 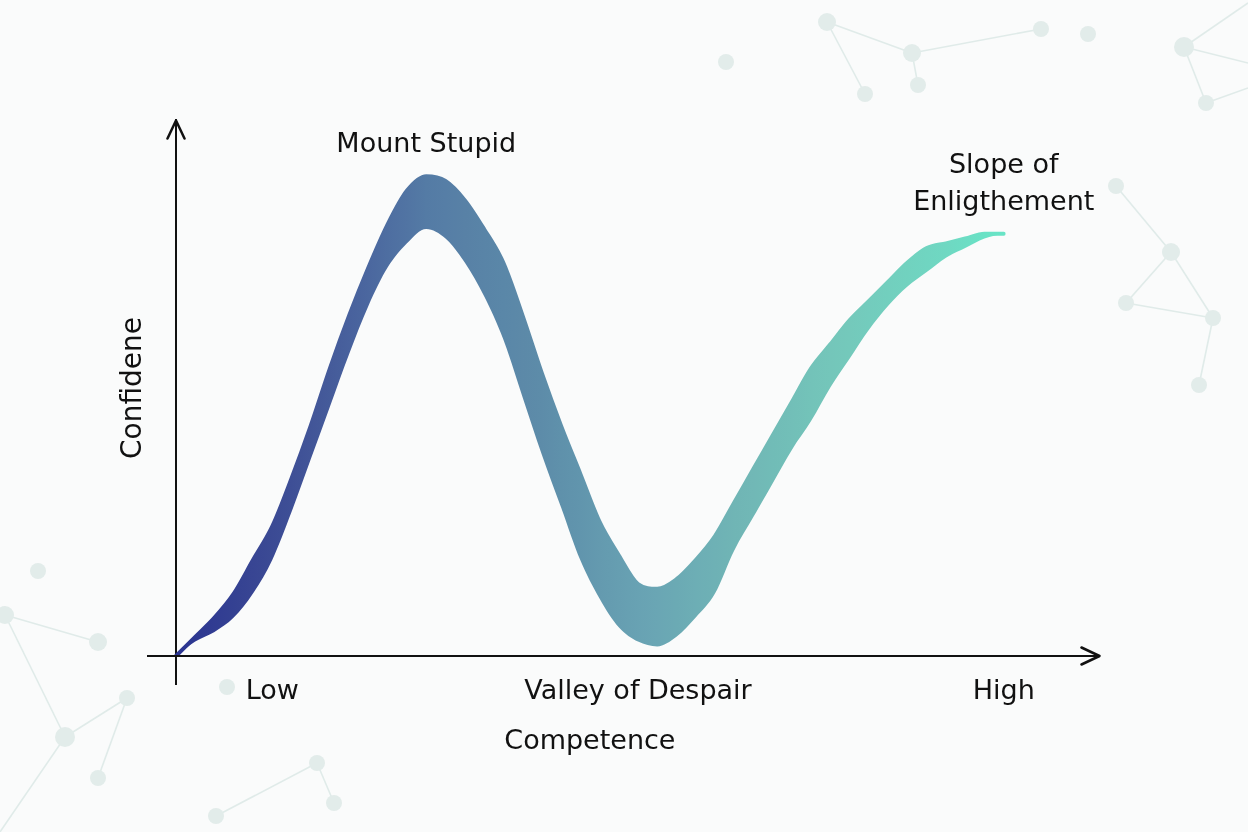 What do you see at coordinates (132, 388) in the screenshot?
I see `y-axis-title: Confidene` at bounding box center [132, 388].